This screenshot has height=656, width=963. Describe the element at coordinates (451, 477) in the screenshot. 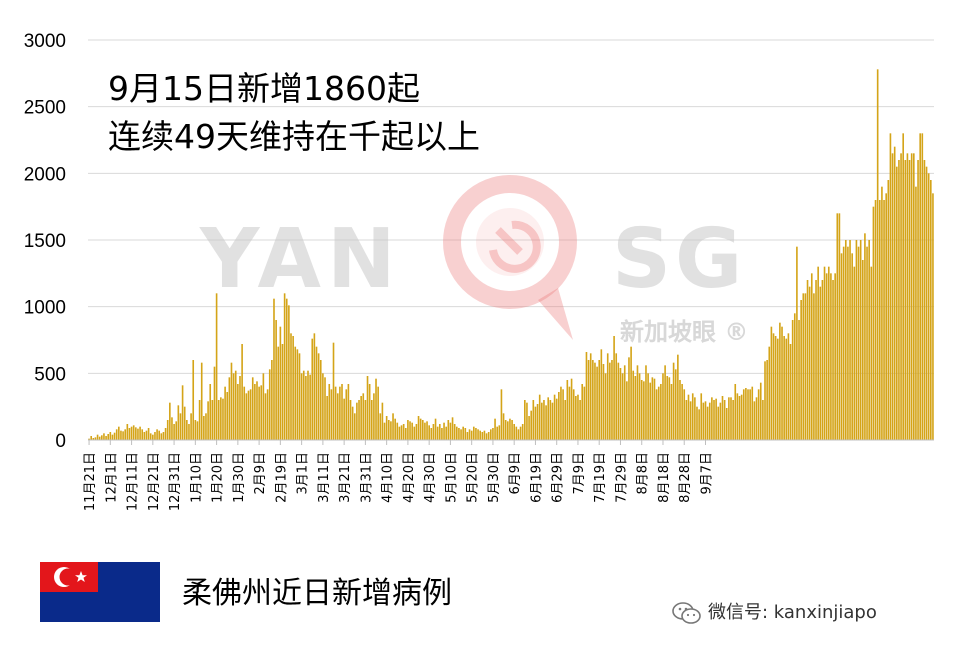

I see `x-tick-label: 5月10日` at that location.